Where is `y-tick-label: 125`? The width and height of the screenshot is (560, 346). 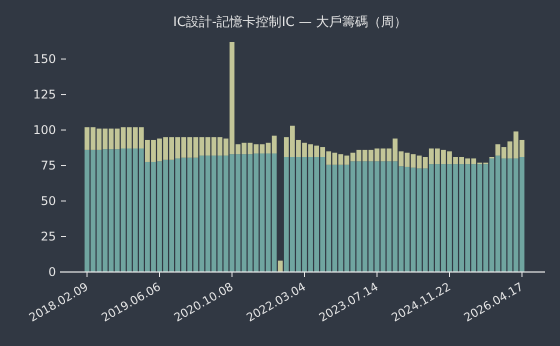 y-tick-label: 125 is located at coordinates (44, 95).